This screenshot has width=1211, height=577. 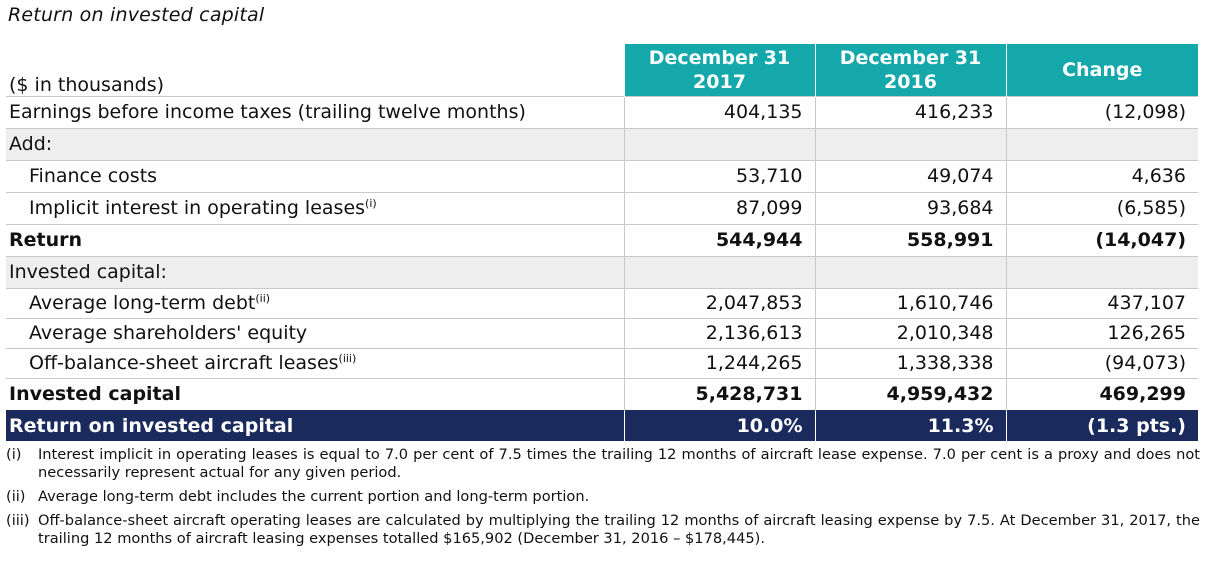 What do you see at coordinates (136, 15) in the screenshot?
I see `table-title: Return on invested capital` at bounding box center [136, 15].